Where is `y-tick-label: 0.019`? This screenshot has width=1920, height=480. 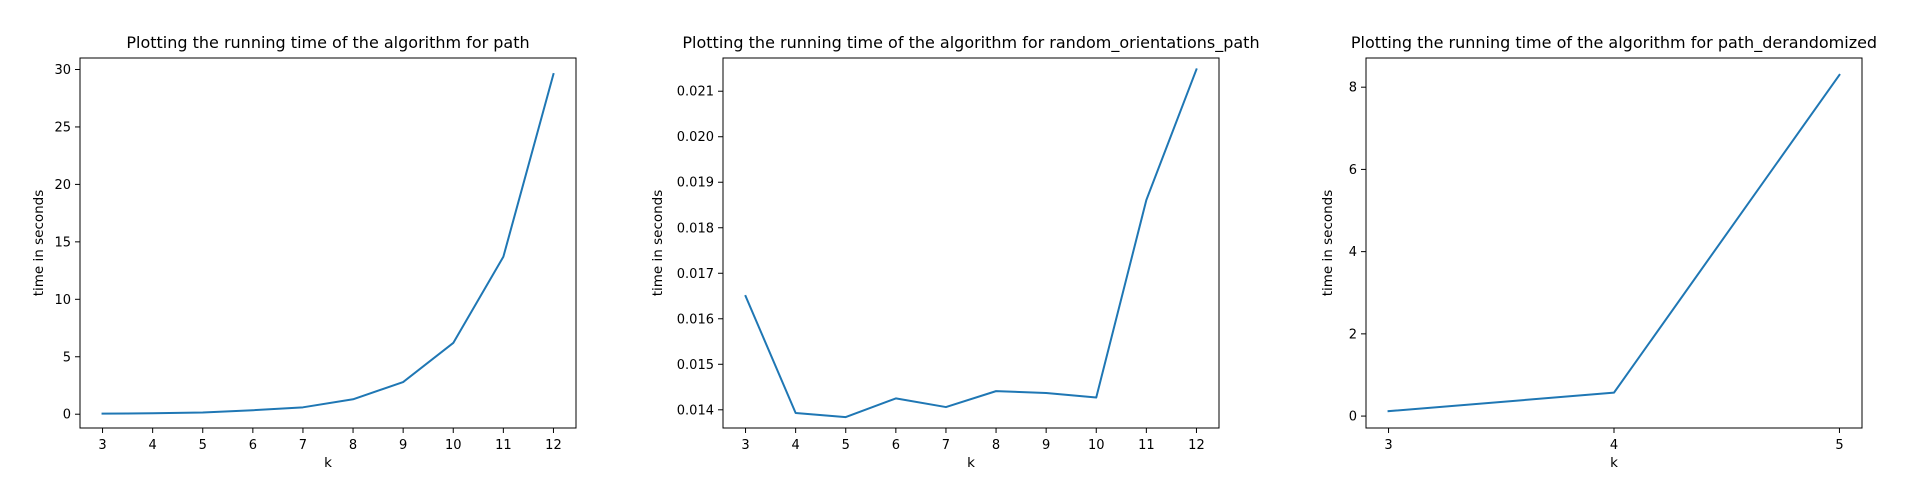 y-tick-label: 0.019 is located at coordinates (695, 183).